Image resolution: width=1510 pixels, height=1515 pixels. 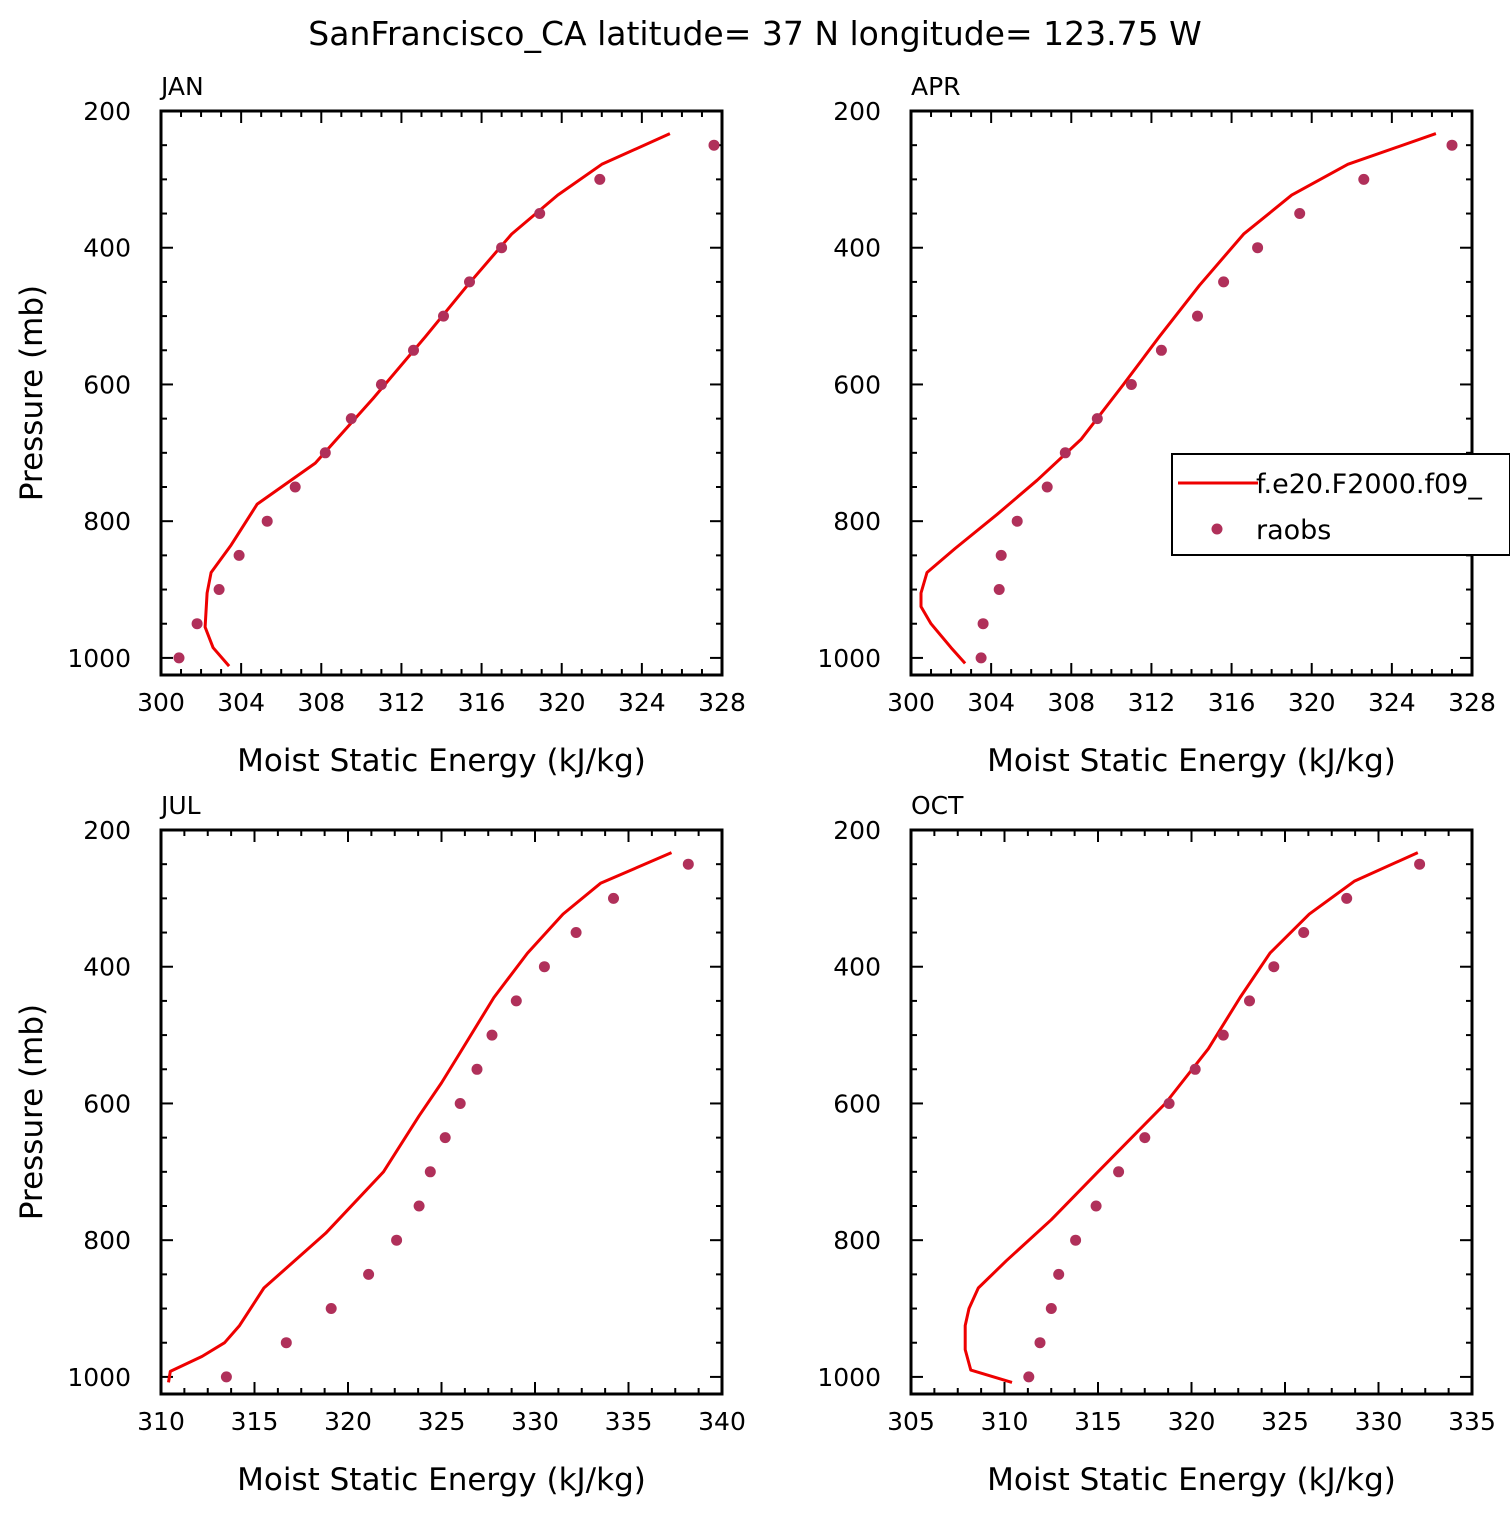 What do you see at coordinates (535, 1421) in the screenshot?
I see `x-tick-label: 330` at bounding box center [535, 1421].